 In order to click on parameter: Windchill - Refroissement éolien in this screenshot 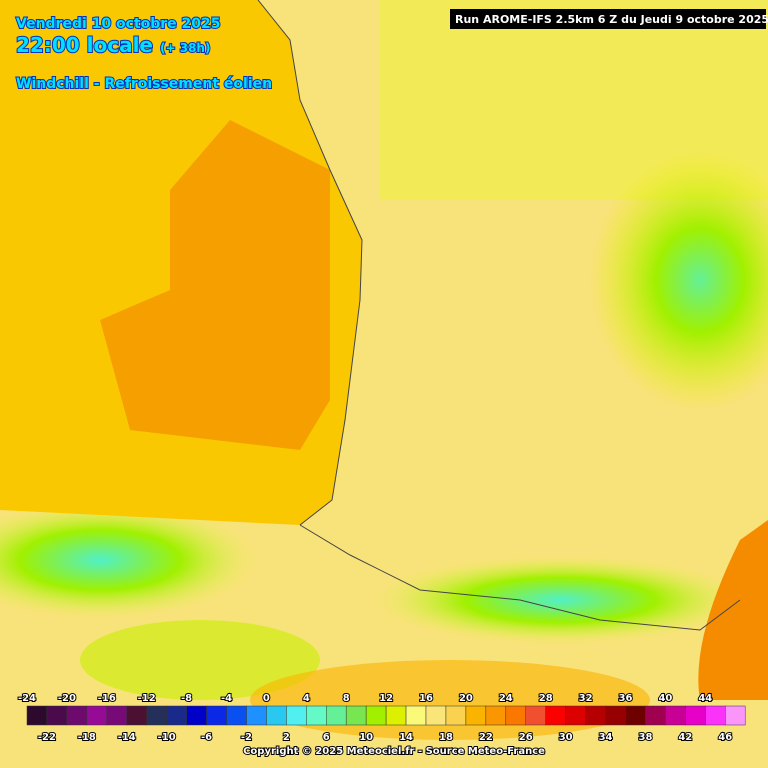, I will do `click(144, 84)`.